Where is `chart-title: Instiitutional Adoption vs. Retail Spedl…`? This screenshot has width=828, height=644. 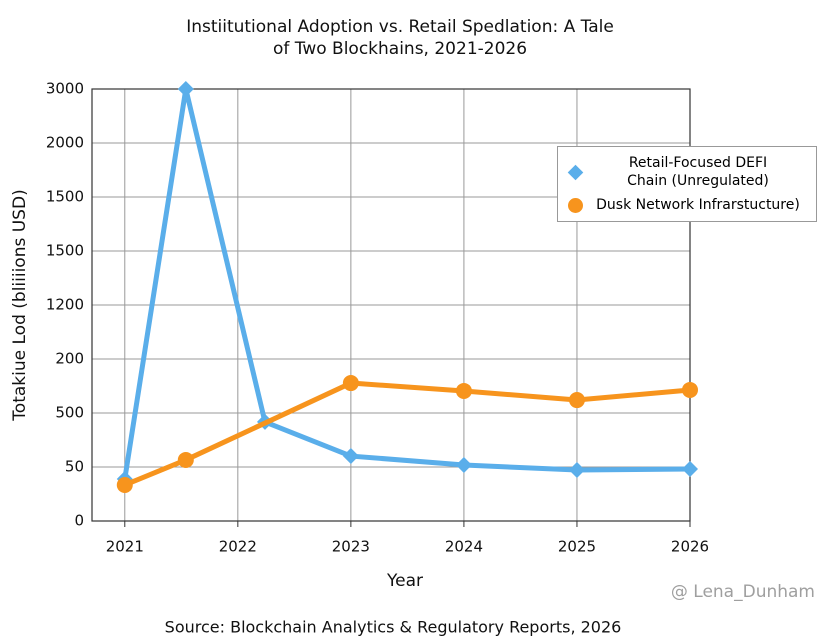
chart-title: Instiitutional Adoption vs. Retail Spedl… is located at coordinates (400, 27).